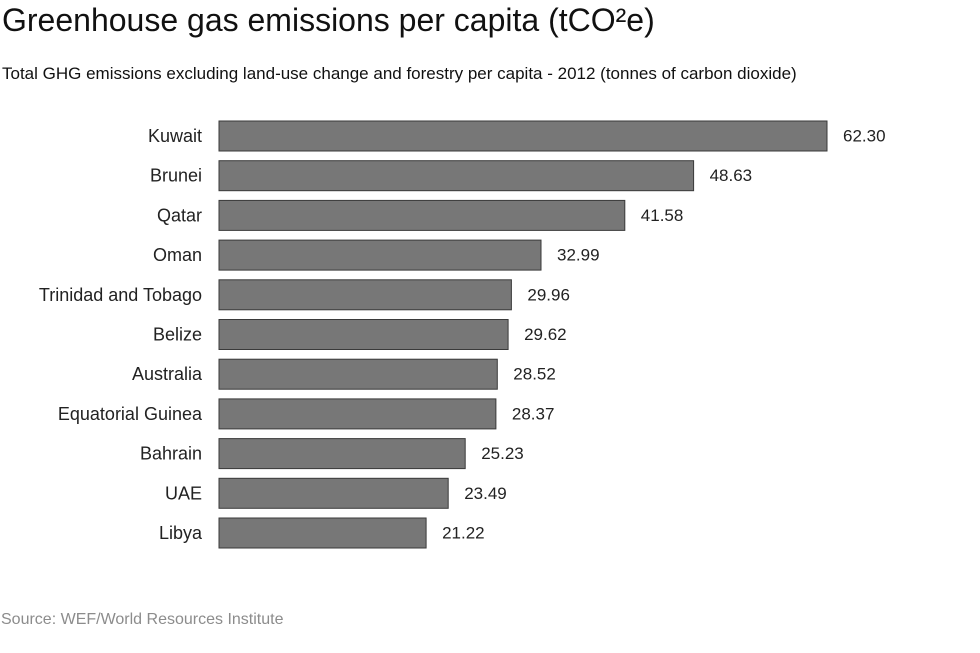 The height and width of the screenshot is (653, 980). What do you see at coordinates (380, 255) in the screenshot?
I see `bar-oman` at bounding box center [380, 255].